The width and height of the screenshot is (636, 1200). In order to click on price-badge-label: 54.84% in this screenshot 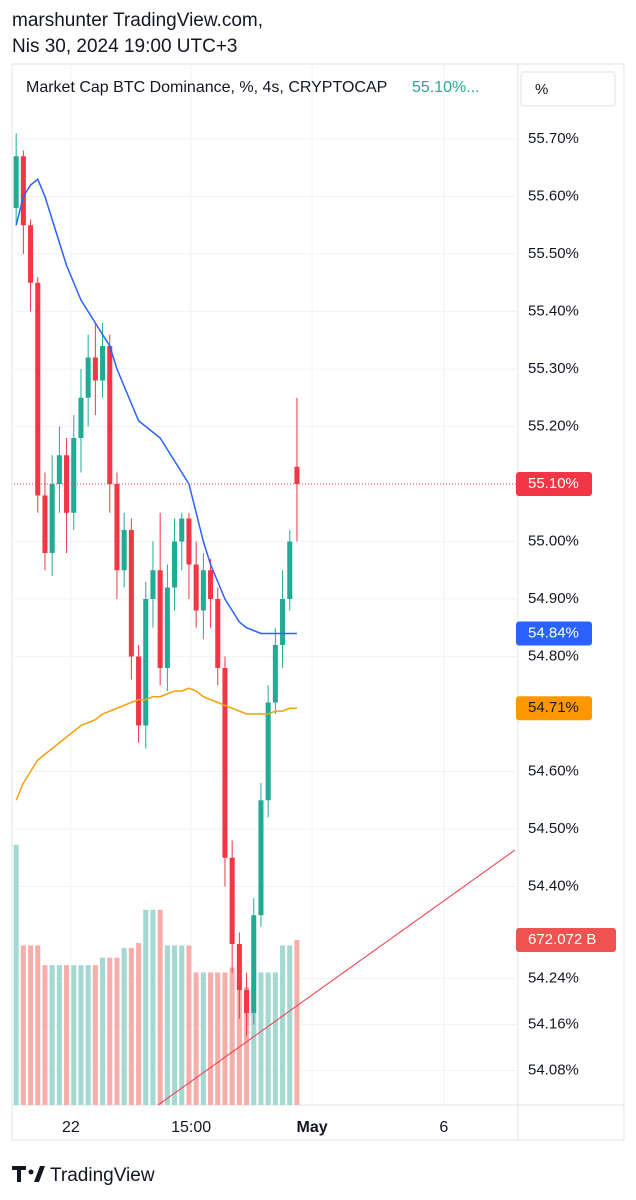, I will do `click(553, 632)`.